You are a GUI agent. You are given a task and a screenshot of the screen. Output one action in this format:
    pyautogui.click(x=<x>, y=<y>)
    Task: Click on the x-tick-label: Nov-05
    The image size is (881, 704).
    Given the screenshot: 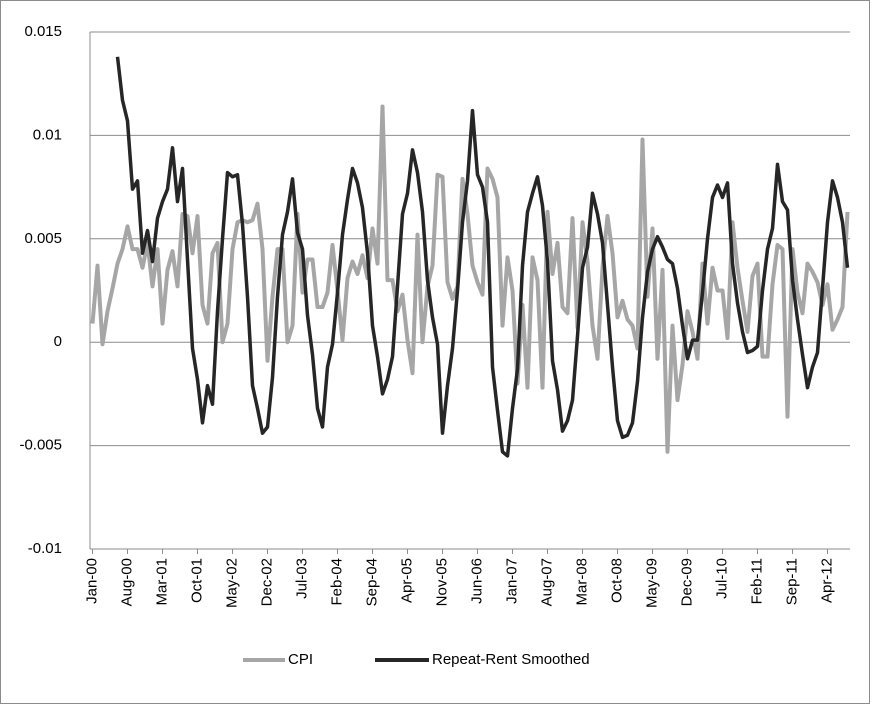 What is the action you would take?
    pyautogui.click(x=441, y=582)
    